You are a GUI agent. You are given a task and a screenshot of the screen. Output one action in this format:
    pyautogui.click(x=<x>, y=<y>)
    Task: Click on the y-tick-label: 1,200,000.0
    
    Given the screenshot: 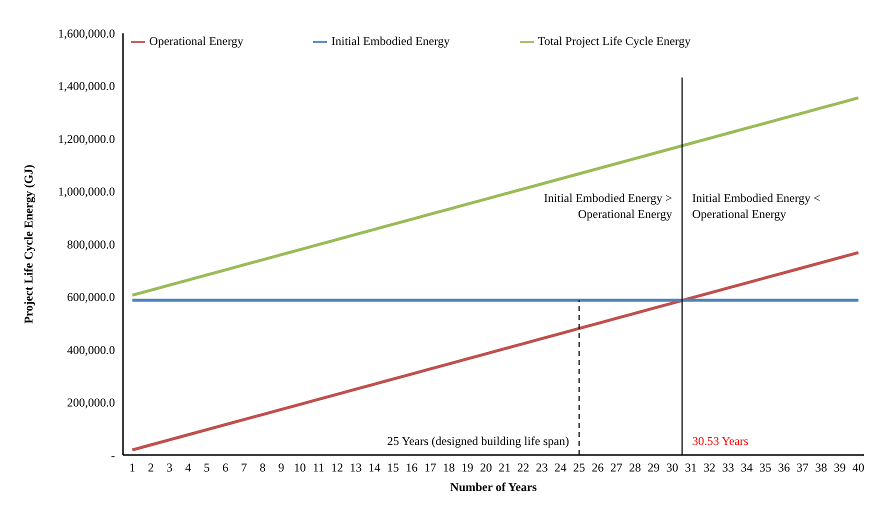 What is the action you would take?
    pyautogui.click(x=86, y=139)
    